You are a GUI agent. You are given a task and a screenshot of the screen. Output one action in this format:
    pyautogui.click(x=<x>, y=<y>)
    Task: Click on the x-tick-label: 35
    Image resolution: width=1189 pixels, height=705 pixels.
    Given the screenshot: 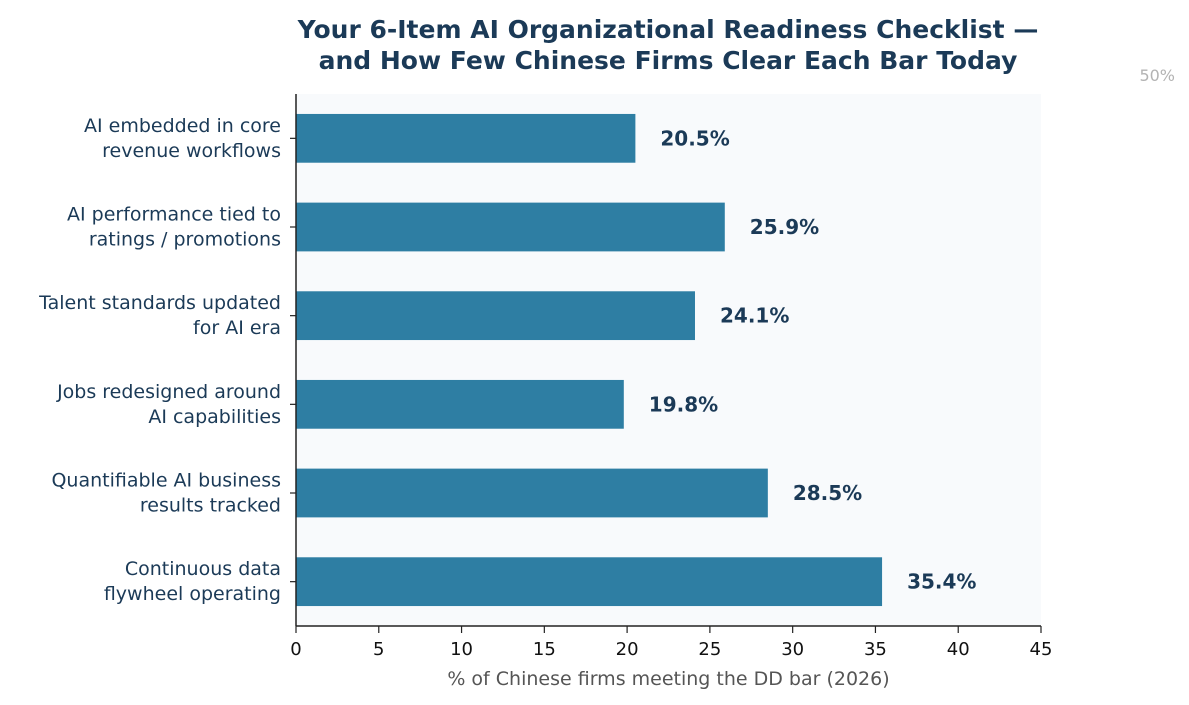 What is the action you would take?
    pyautogui.click(x=875, y=649)
    